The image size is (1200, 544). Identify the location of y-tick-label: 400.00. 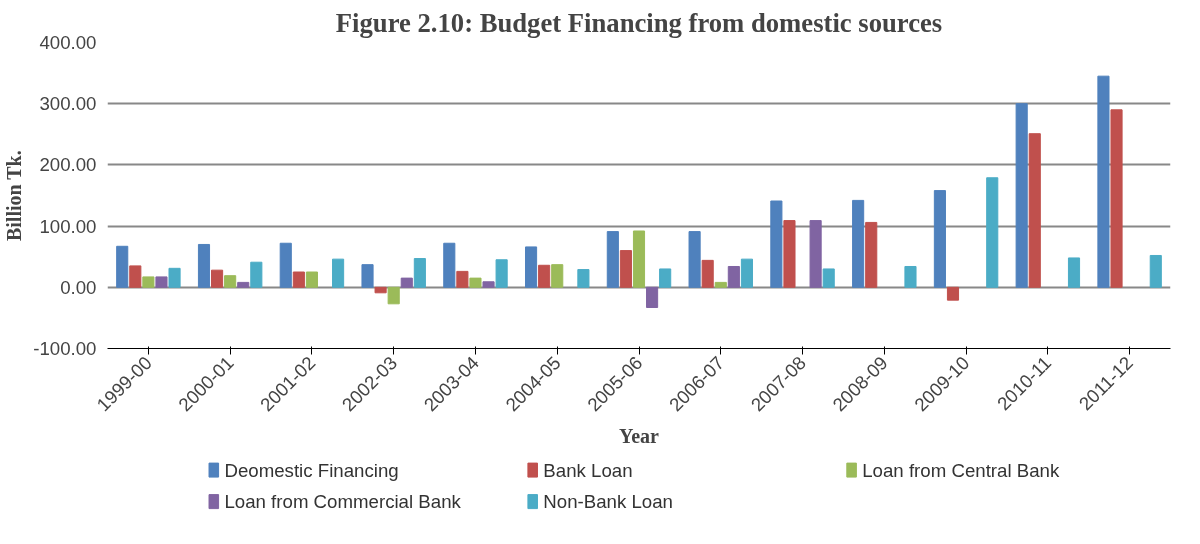
(68, 42).